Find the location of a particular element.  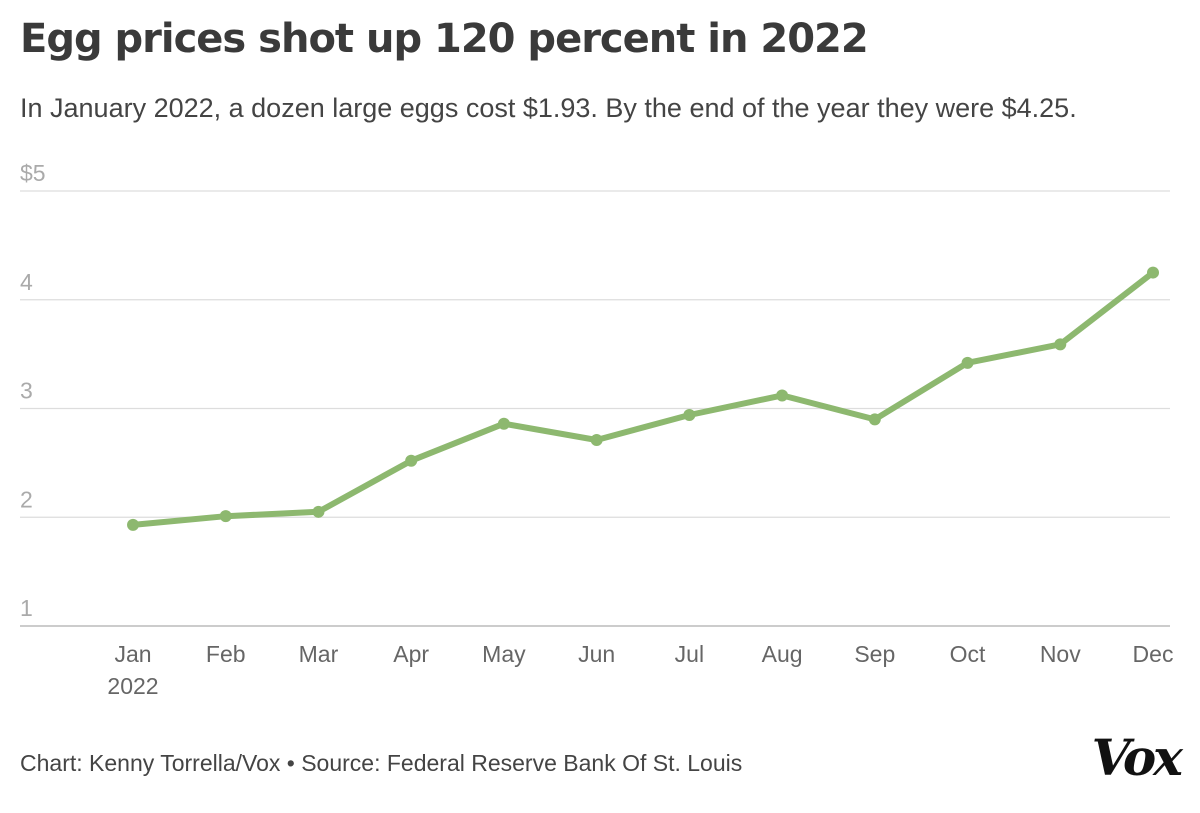

vox-logo: Vox is located at coordinates (1137, 757).